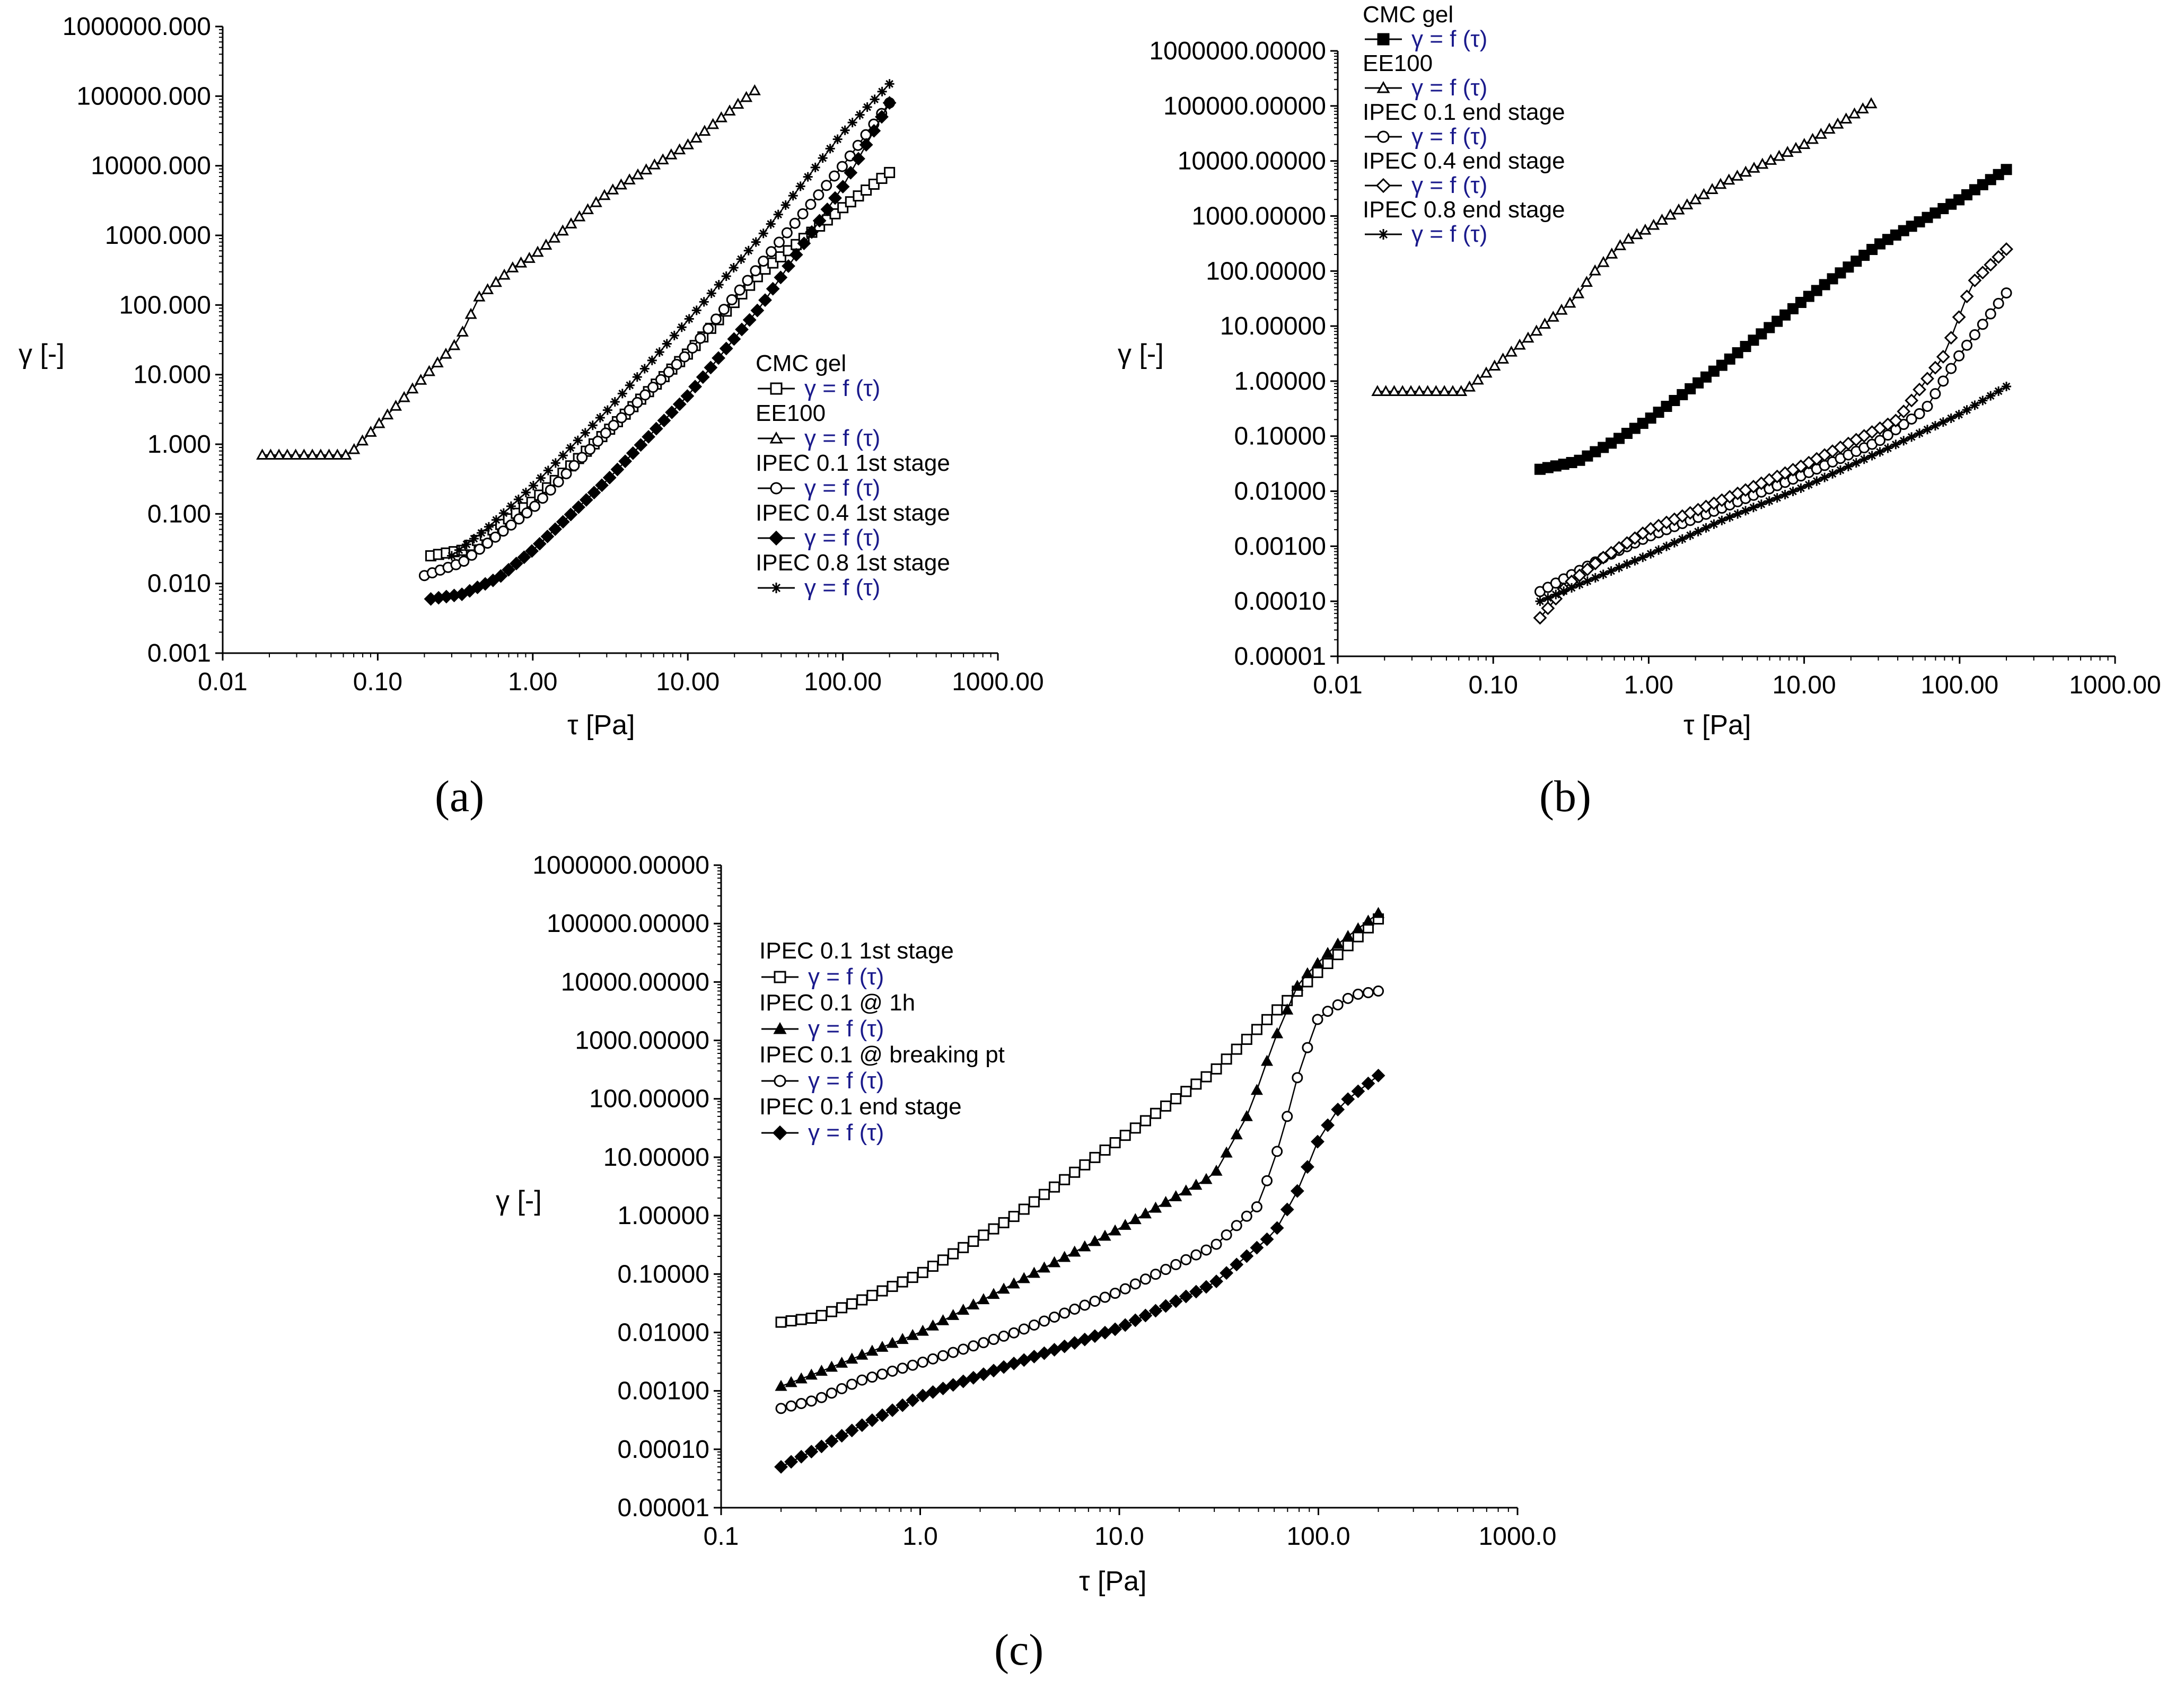  Describe the element at coordinates (1252, 161) in the screenshot. I see `y-tick-label-b: 10000.00000` at that location.